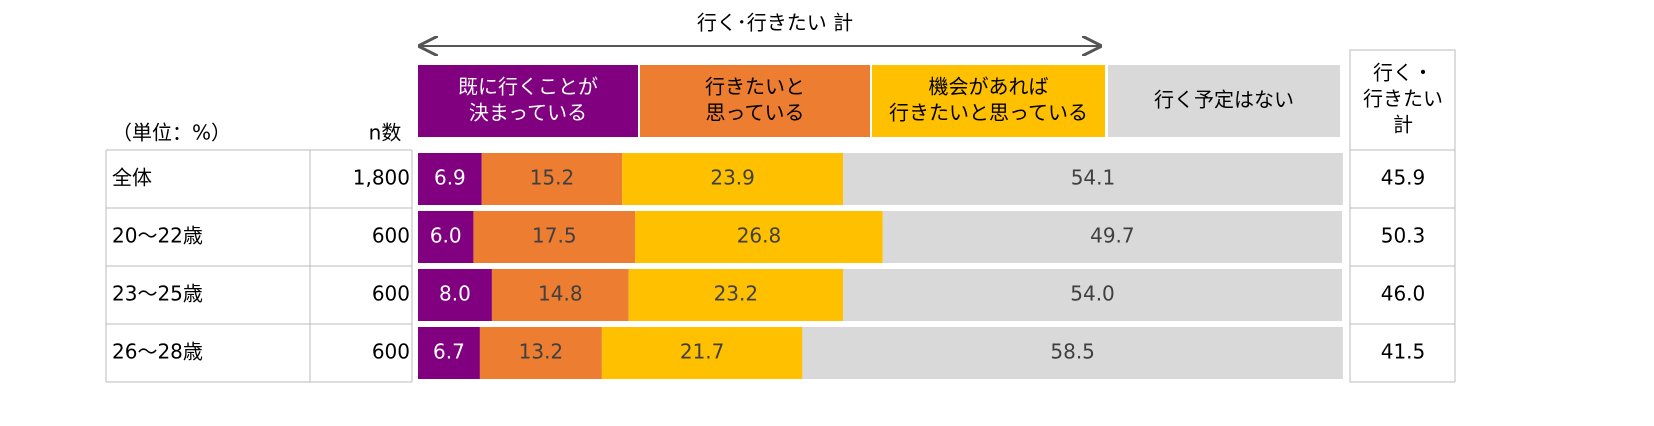  I want to click on value-label: 54.0, so click(1092, 294).